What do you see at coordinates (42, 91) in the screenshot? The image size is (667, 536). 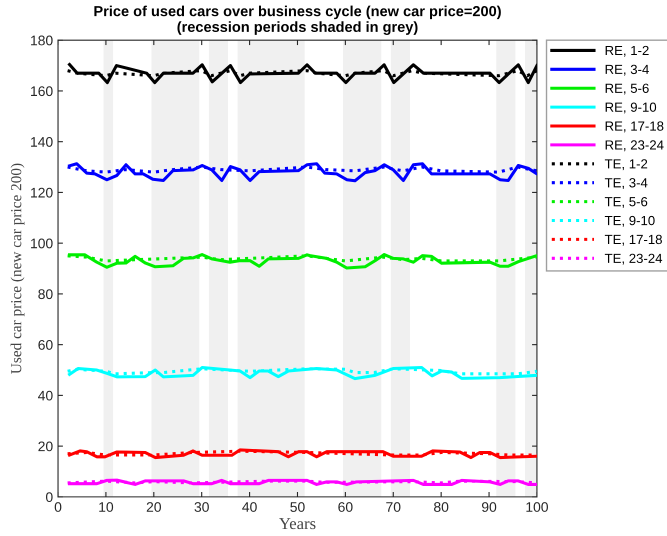 I see `y-tick-label: 160` at bounding box center [42, 91].